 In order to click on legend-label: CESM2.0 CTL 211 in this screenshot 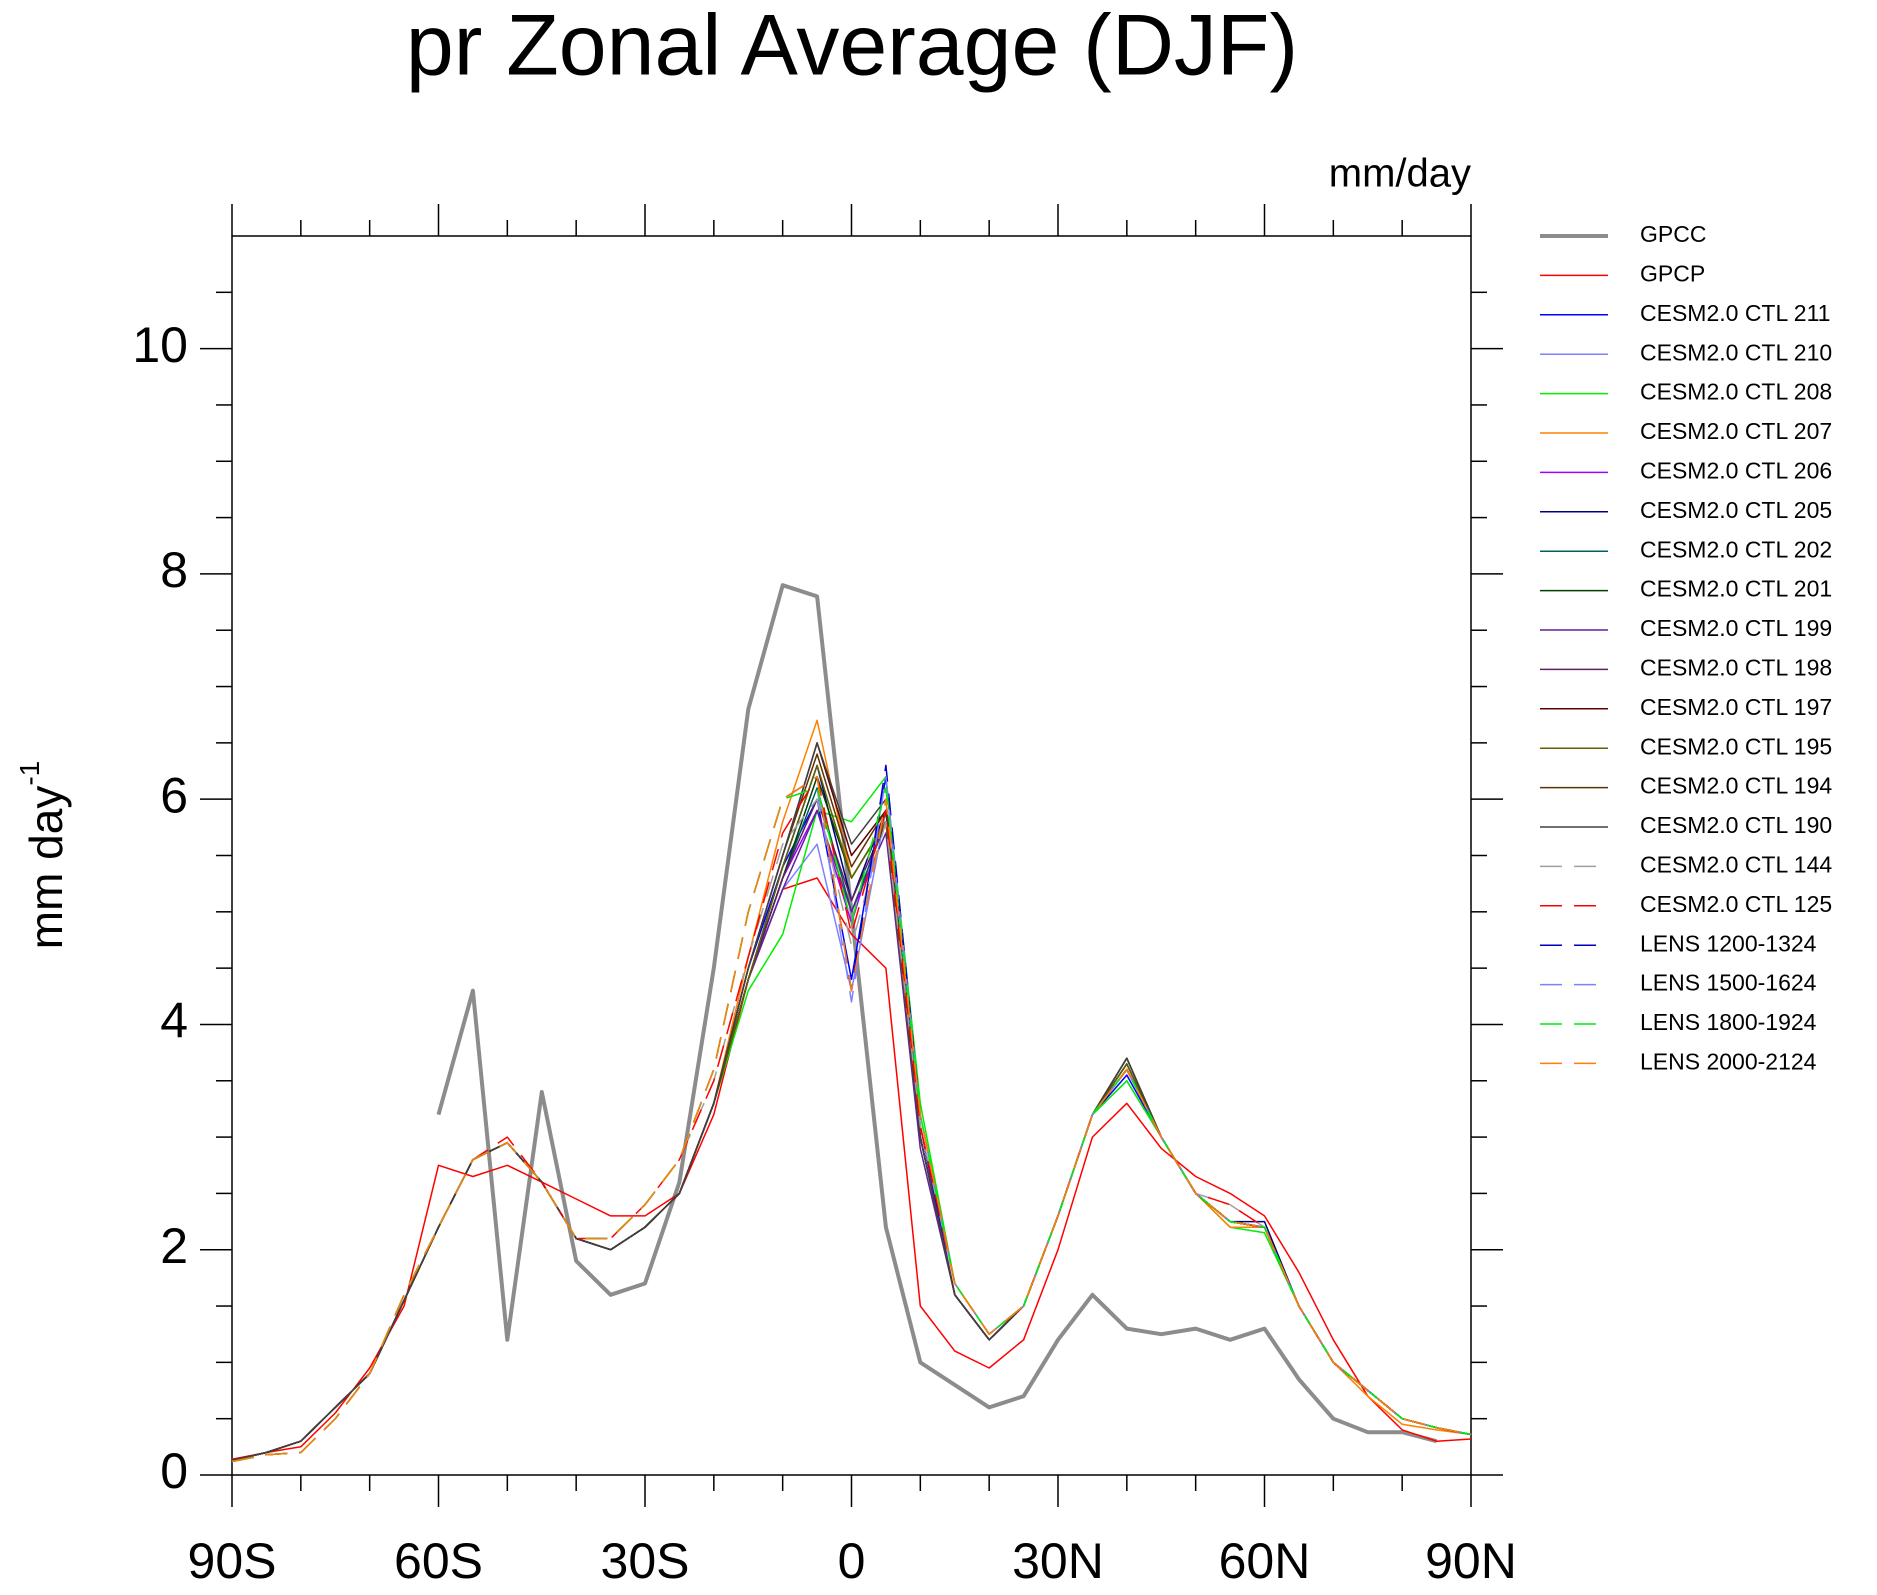, I will do `click(1735, 313)`.